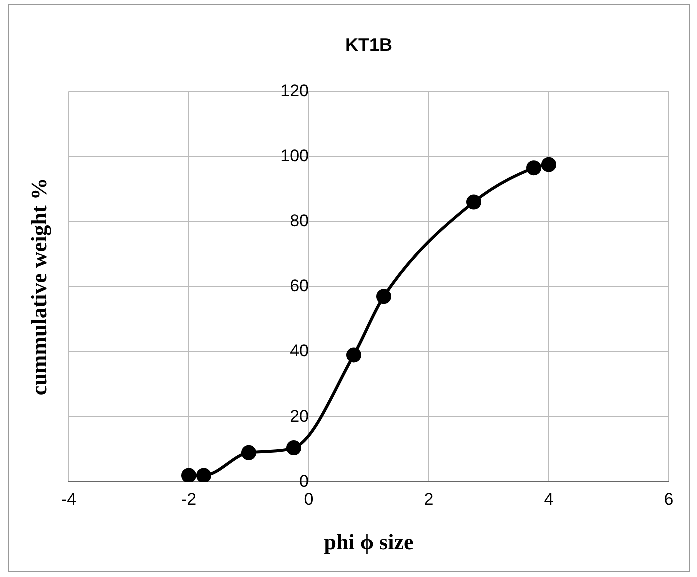 The image size is (697, 577). What do you see at coordinates (299, 220) in the screenshot?
I see `y-tick-label: 80` at bounding box center [299, 220].